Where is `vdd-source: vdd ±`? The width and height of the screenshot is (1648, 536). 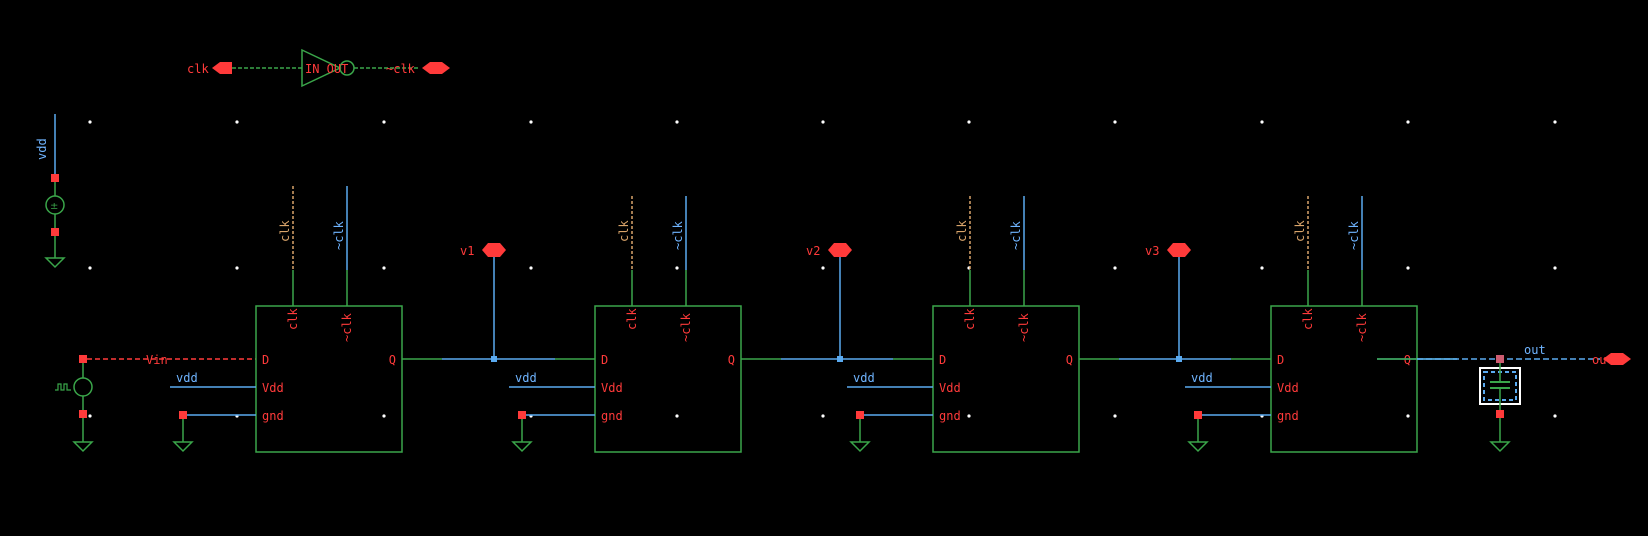
vdd-source: vdd ± is located at coordinates (50, 191).